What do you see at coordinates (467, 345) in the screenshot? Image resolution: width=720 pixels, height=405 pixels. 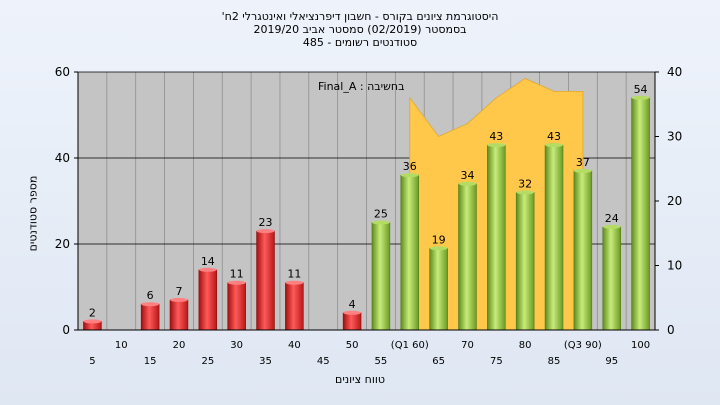 I see `x-tick-label: 70` at bounding box center [467, 345].